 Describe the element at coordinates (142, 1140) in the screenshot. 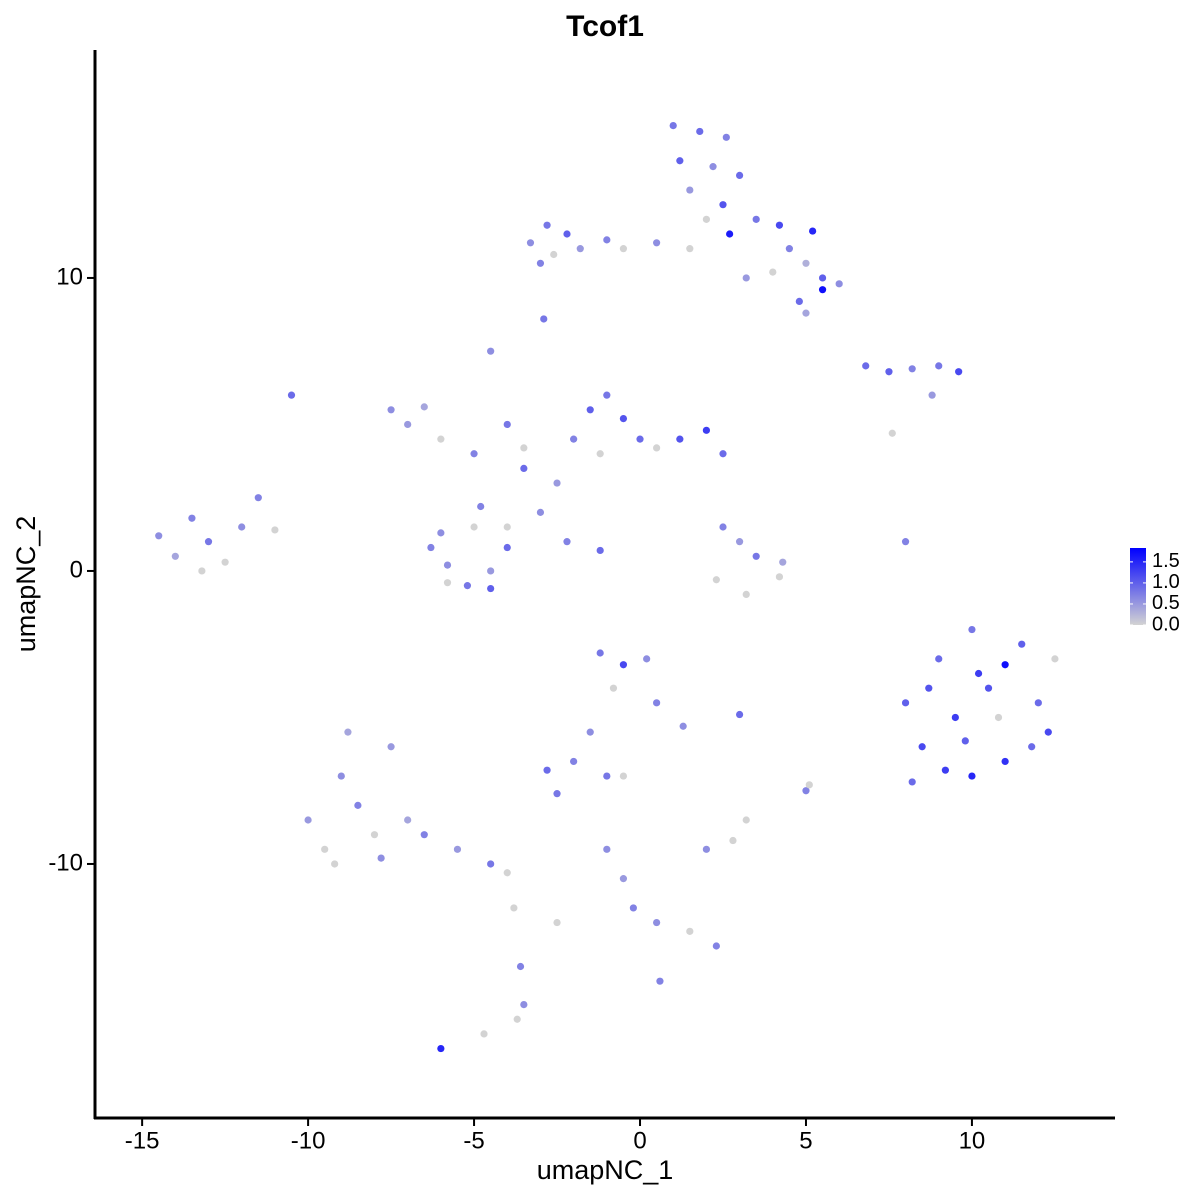

I see `x-tick-label: -15` at that location.